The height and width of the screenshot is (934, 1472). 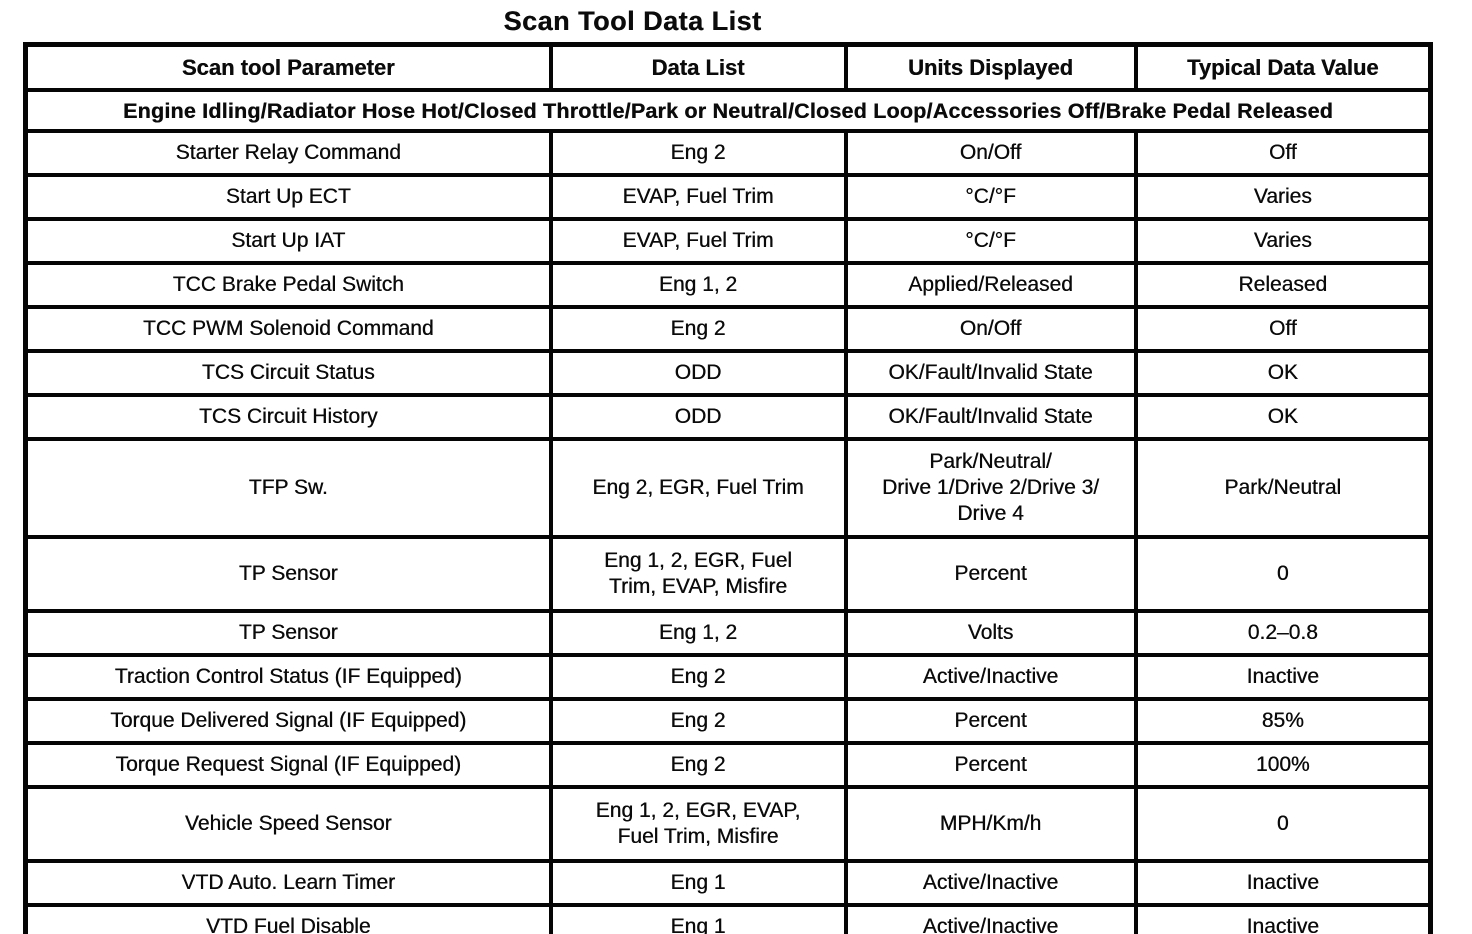 I want to click on column-header-data-list: Data List, so click(x=698, y=67).